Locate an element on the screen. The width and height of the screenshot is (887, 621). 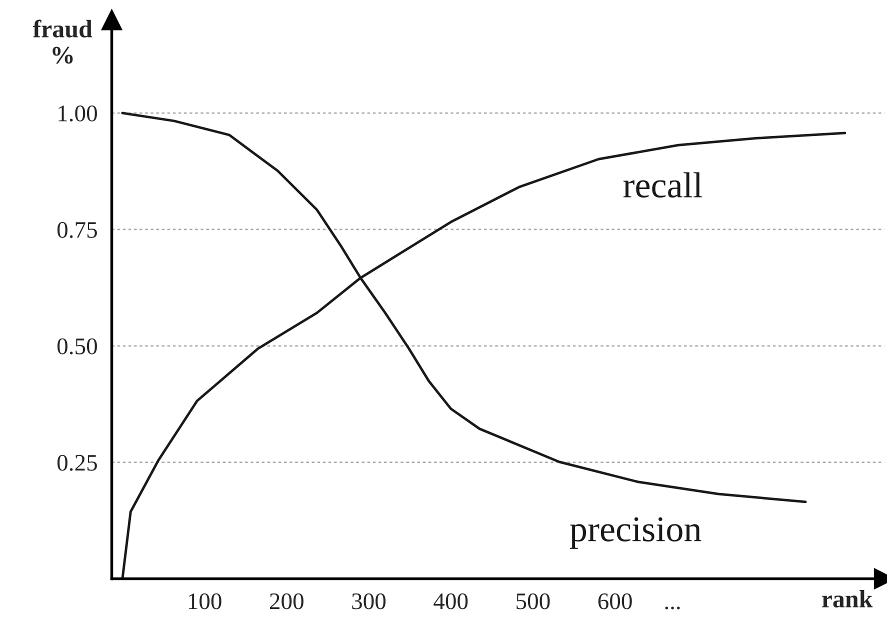
series-label: recall is located at coordinates (662, 185).